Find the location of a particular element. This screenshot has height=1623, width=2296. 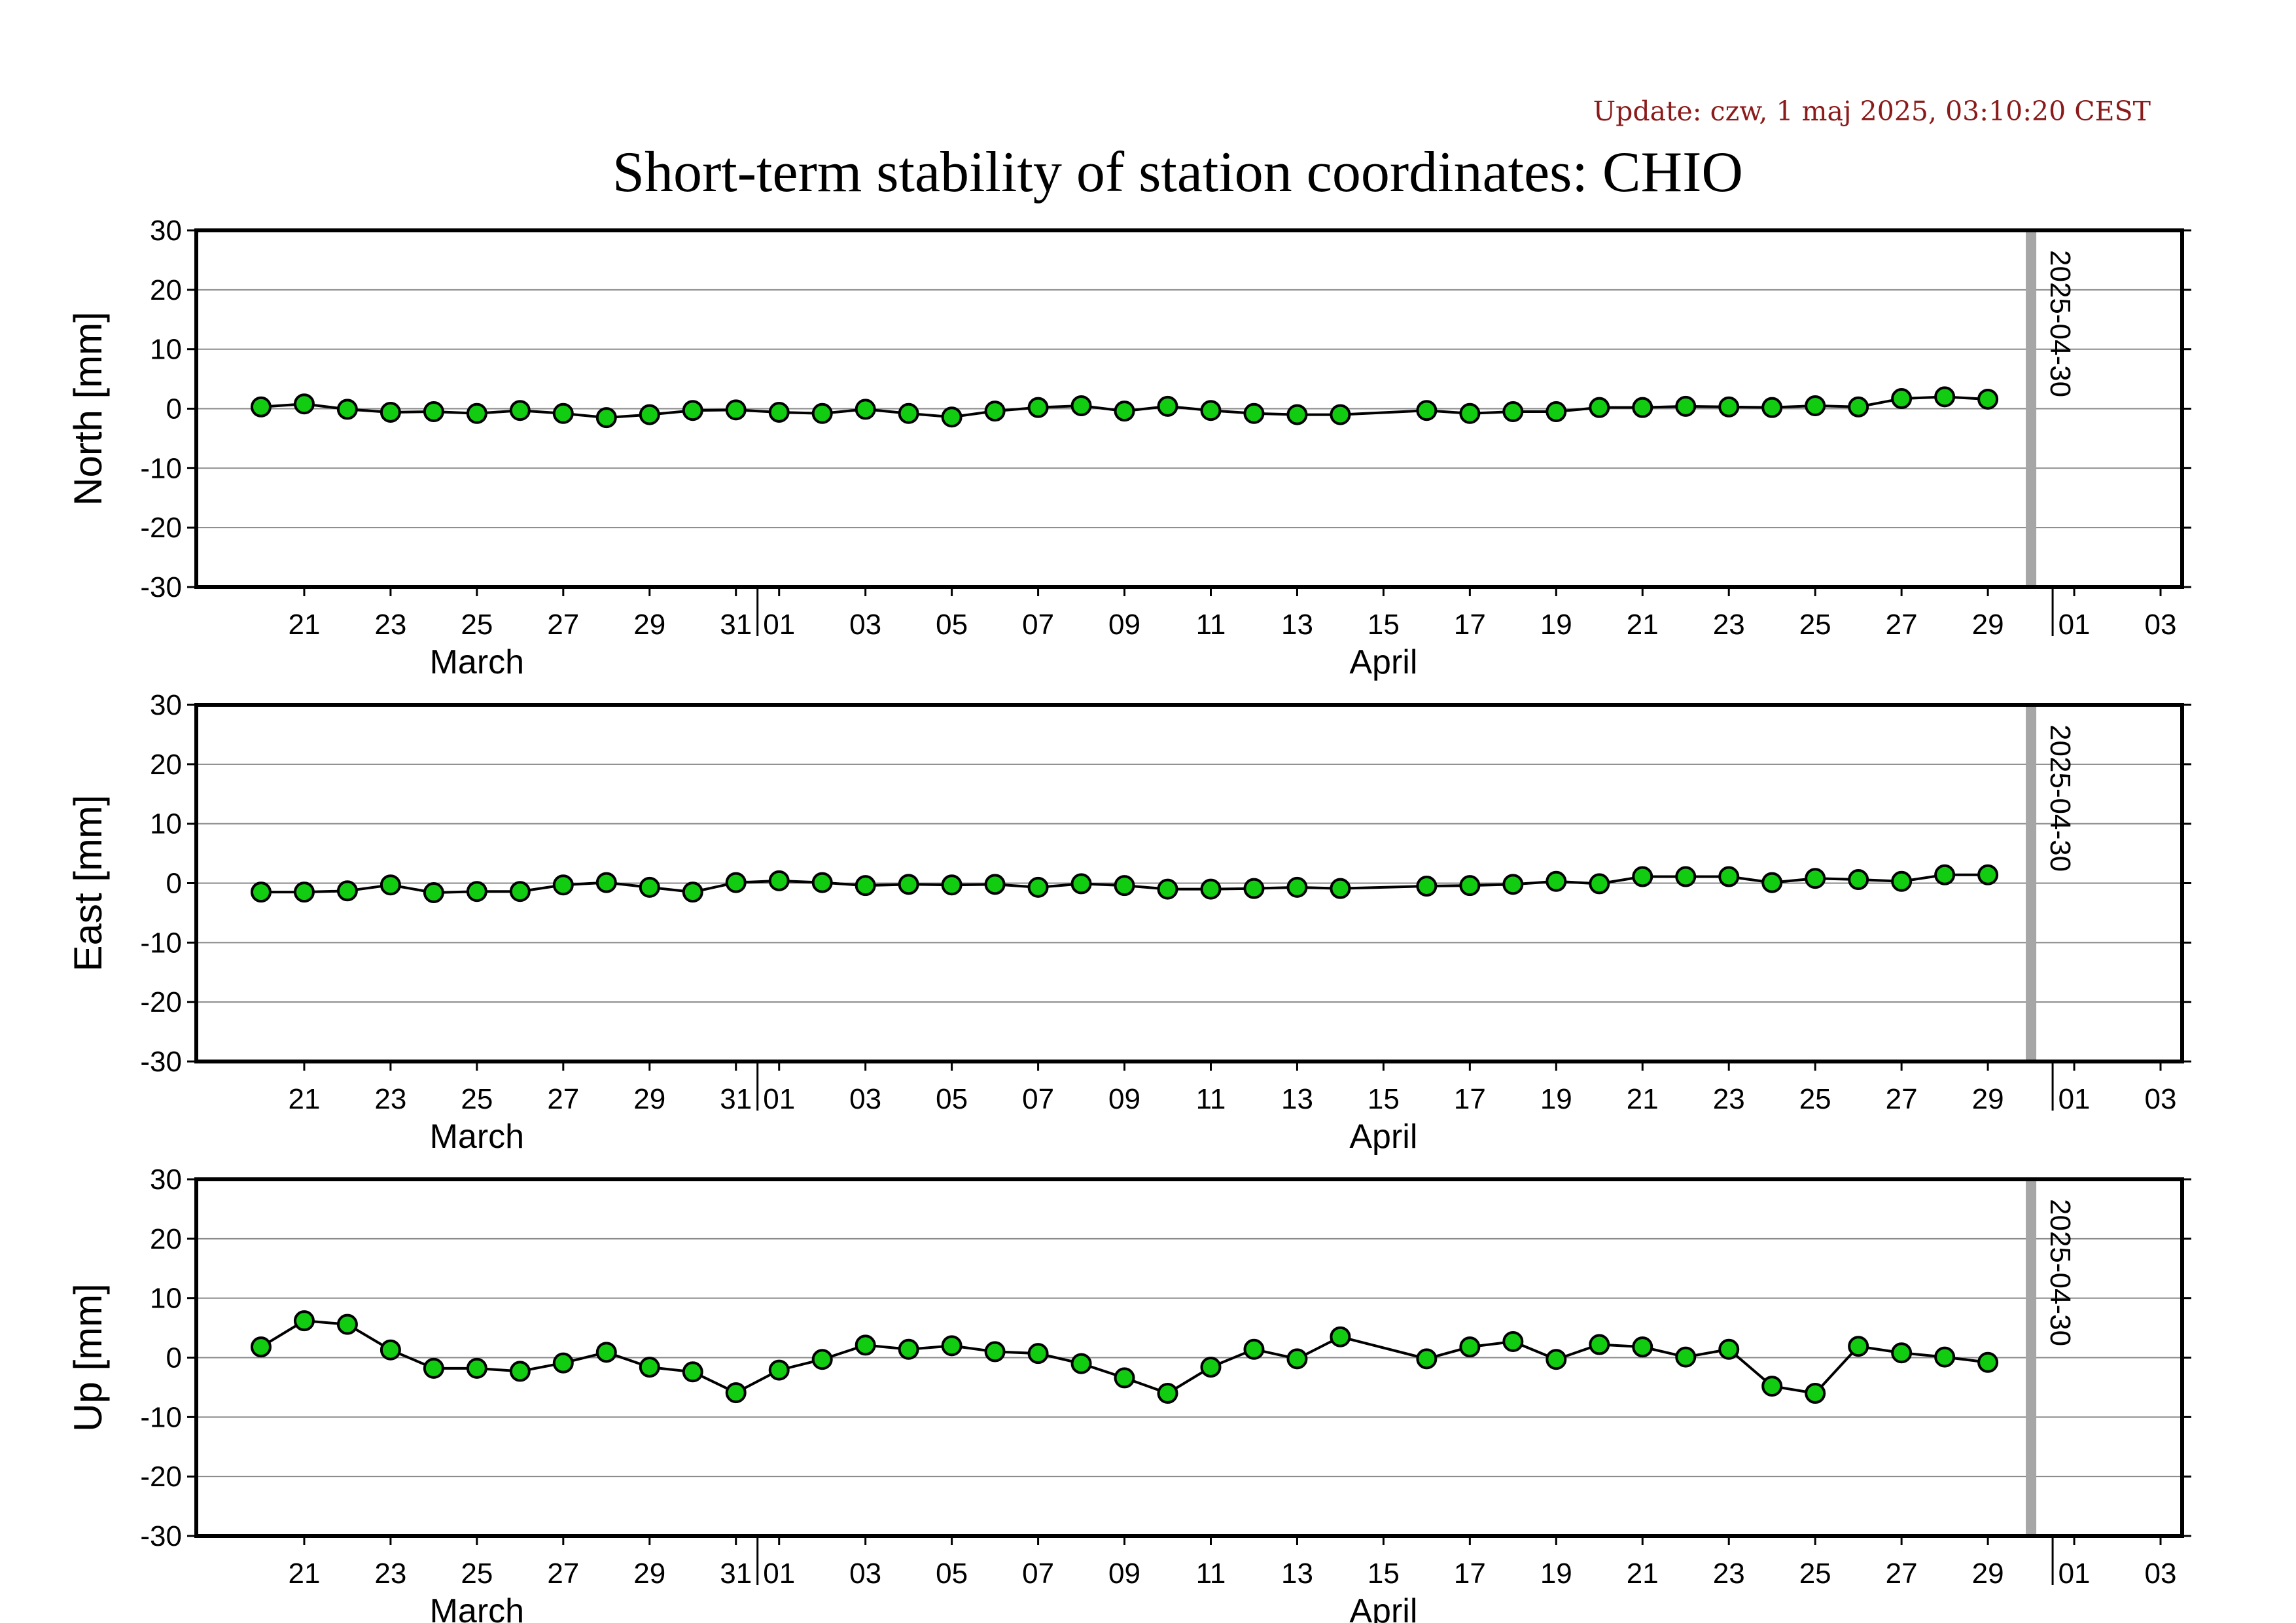

y-tick-label: 10 is located at coordinates (166, 1299).